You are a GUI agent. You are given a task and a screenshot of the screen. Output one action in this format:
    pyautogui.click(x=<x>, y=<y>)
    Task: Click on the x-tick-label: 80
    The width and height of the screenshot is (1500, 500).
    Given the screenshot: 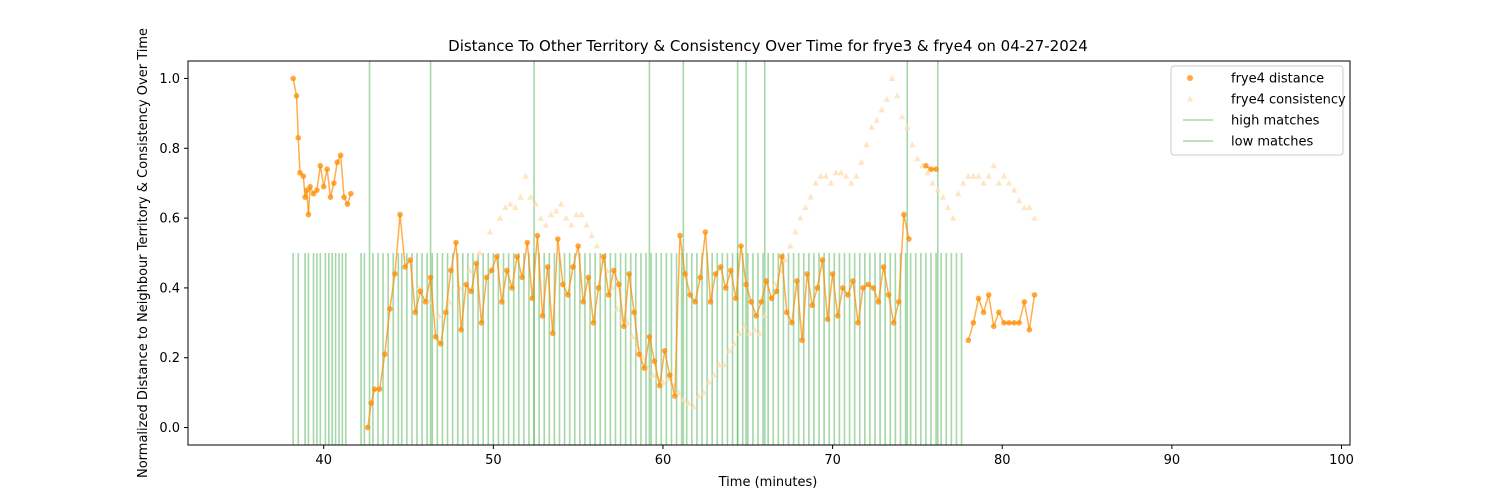 What is the action you would take?
    pyautogui.click(x=1002, y=460)
    